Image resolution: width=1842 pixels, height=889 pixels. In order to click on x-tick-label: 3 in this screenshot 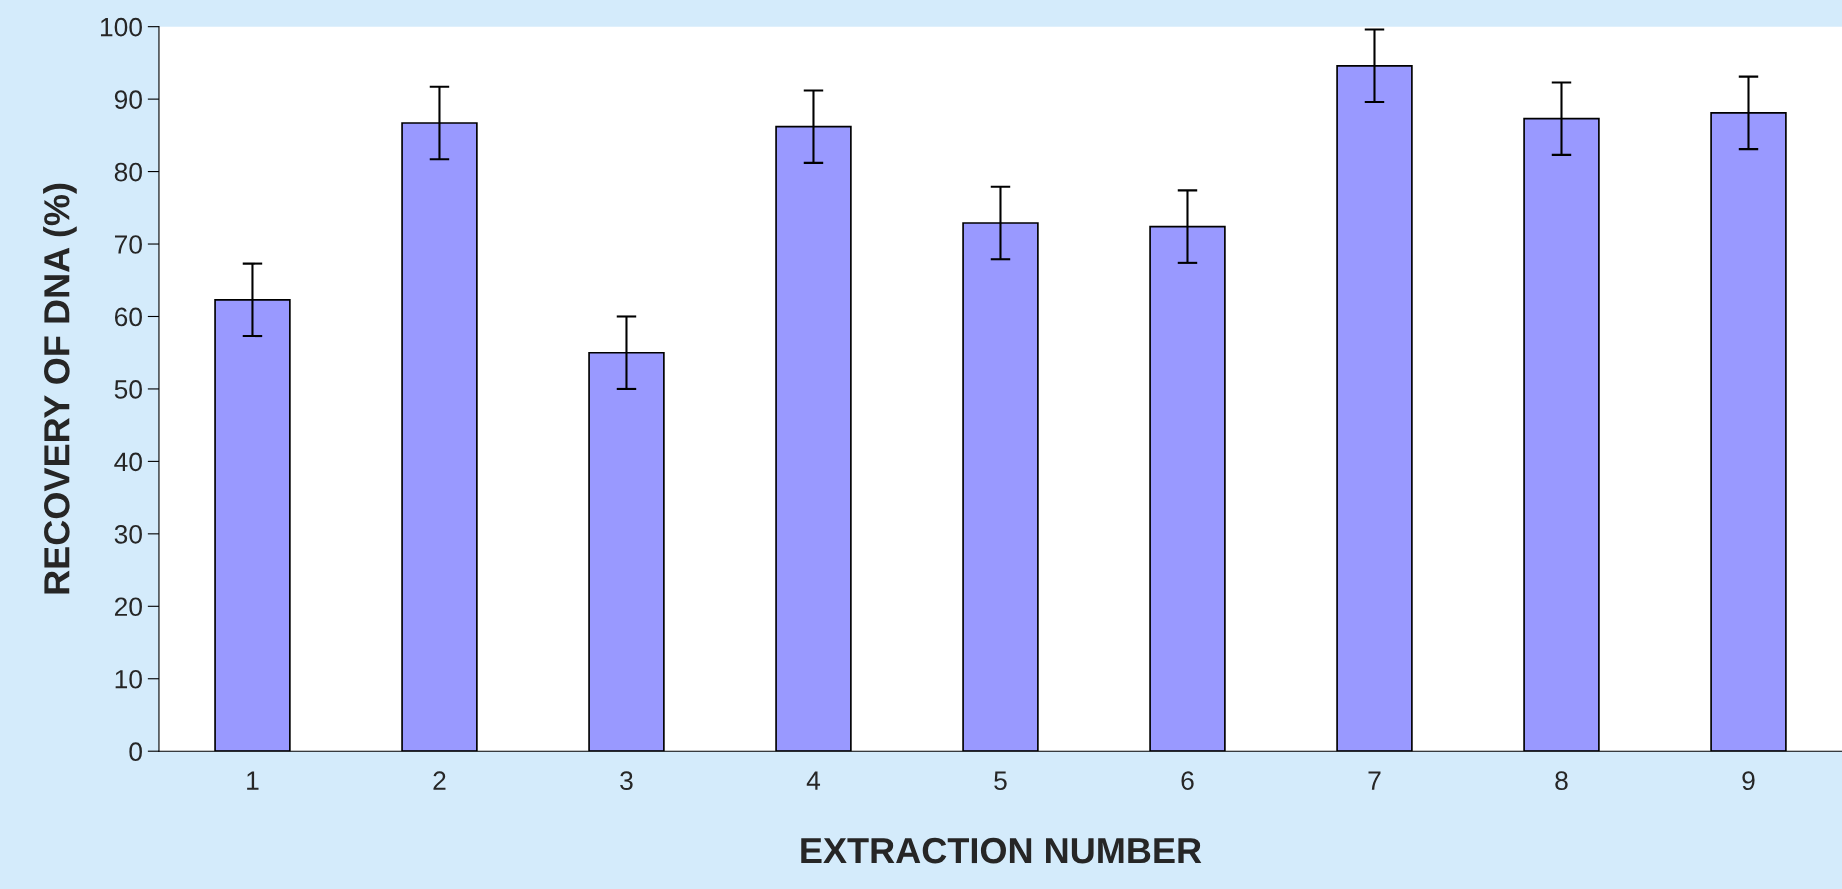, I will do `click(626, 781)`.